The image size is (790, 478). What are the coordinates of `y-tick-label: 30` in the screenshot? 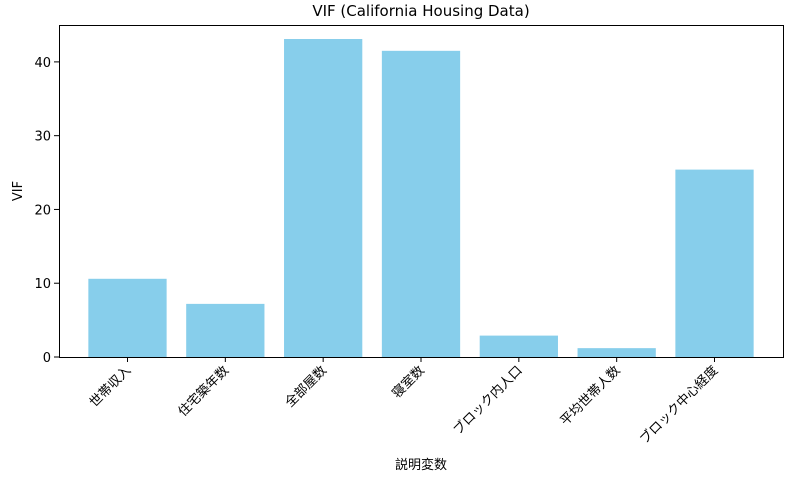 It's located at (42, 137).